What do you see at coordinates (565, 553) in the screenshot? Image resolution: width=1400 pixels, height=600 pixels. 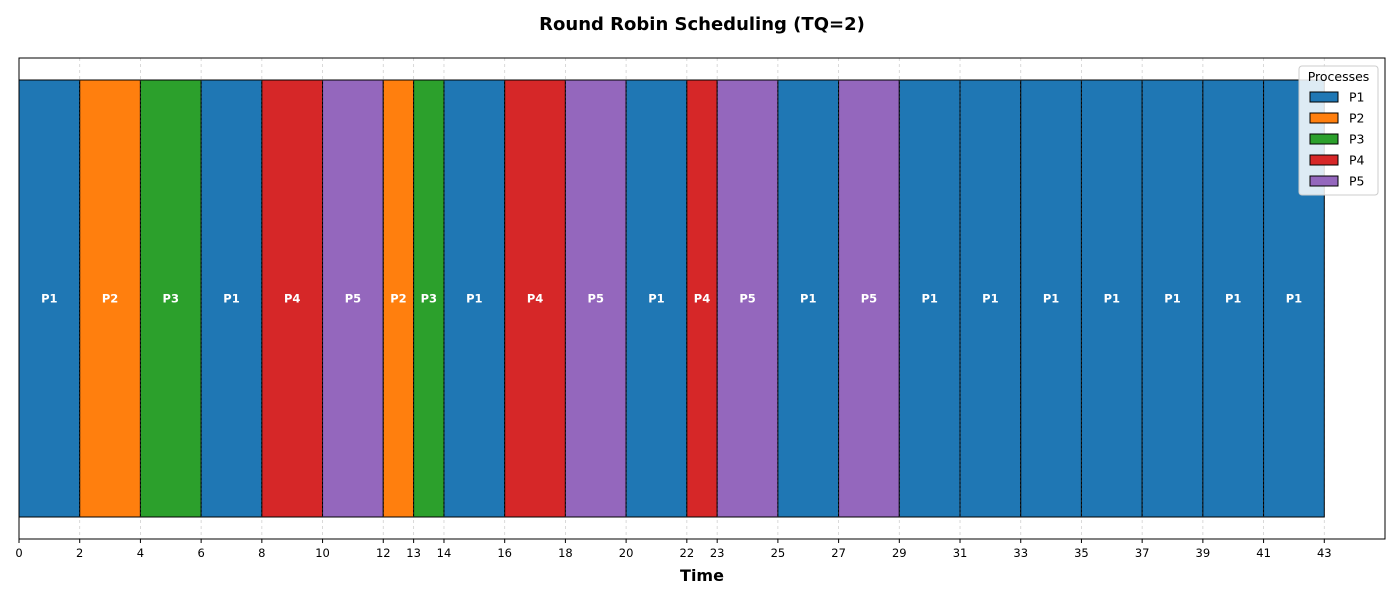 I see `x-tick-label: 18` at bounding box center [565, 553].